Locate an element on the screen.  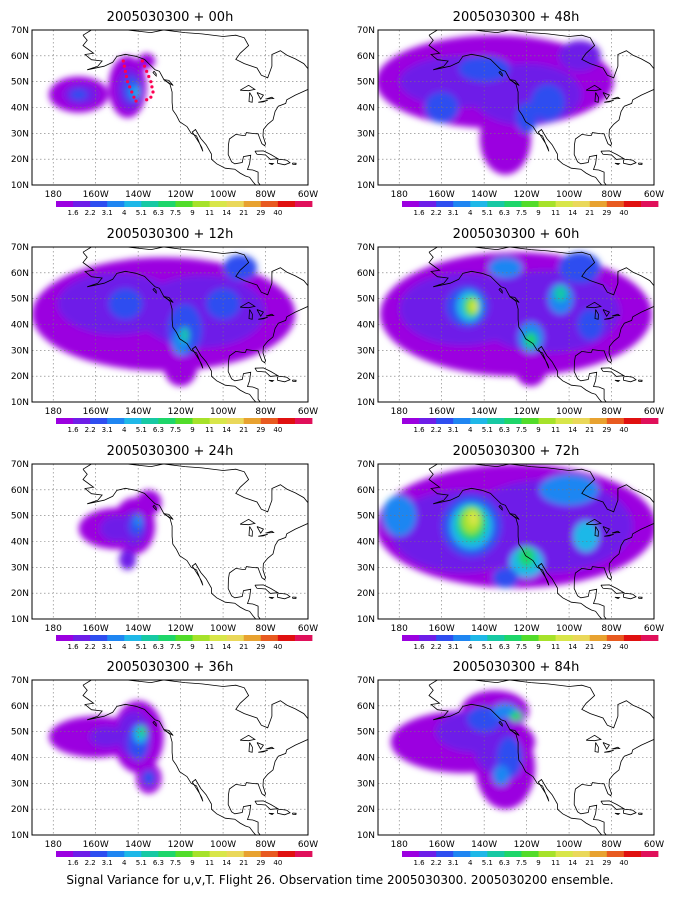
lon-tick-label: 180 is located at coordinates (53, 629).